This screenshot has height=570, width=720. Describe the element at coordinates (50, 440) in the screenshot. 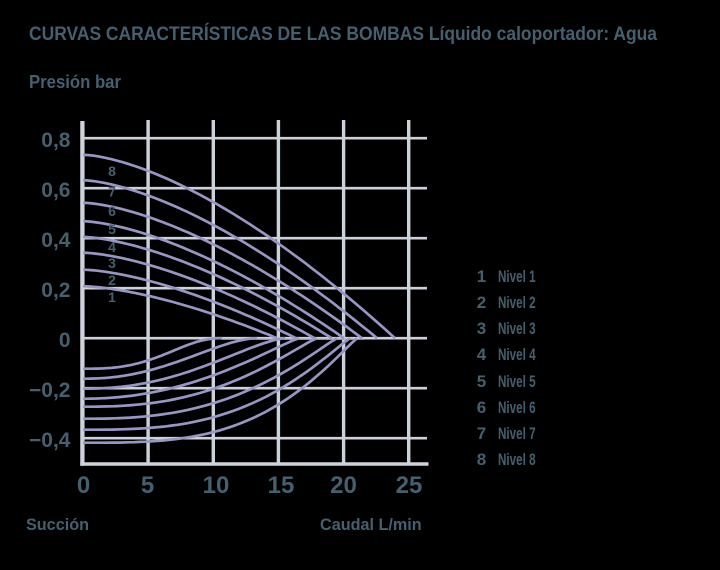

I see `svg-text: −0,4` at that location.